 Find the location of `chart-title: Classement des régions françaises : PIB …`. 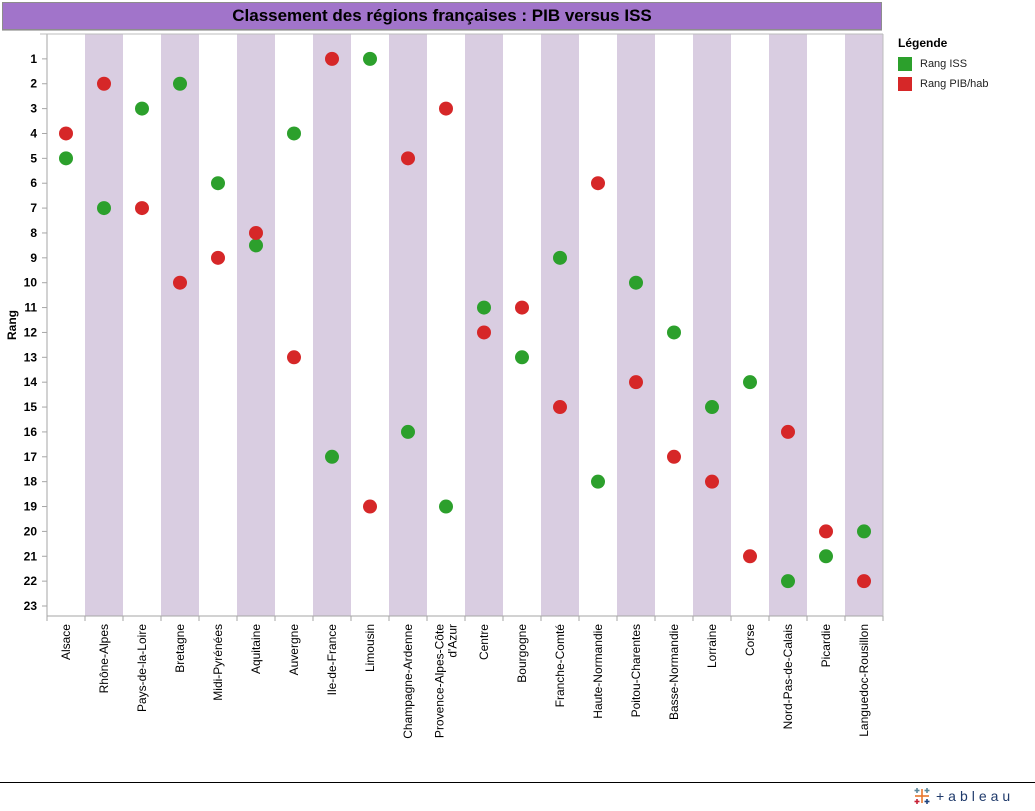

chart-title: Classement des régions françaises : PIB … is located at coordinates (442, 15).